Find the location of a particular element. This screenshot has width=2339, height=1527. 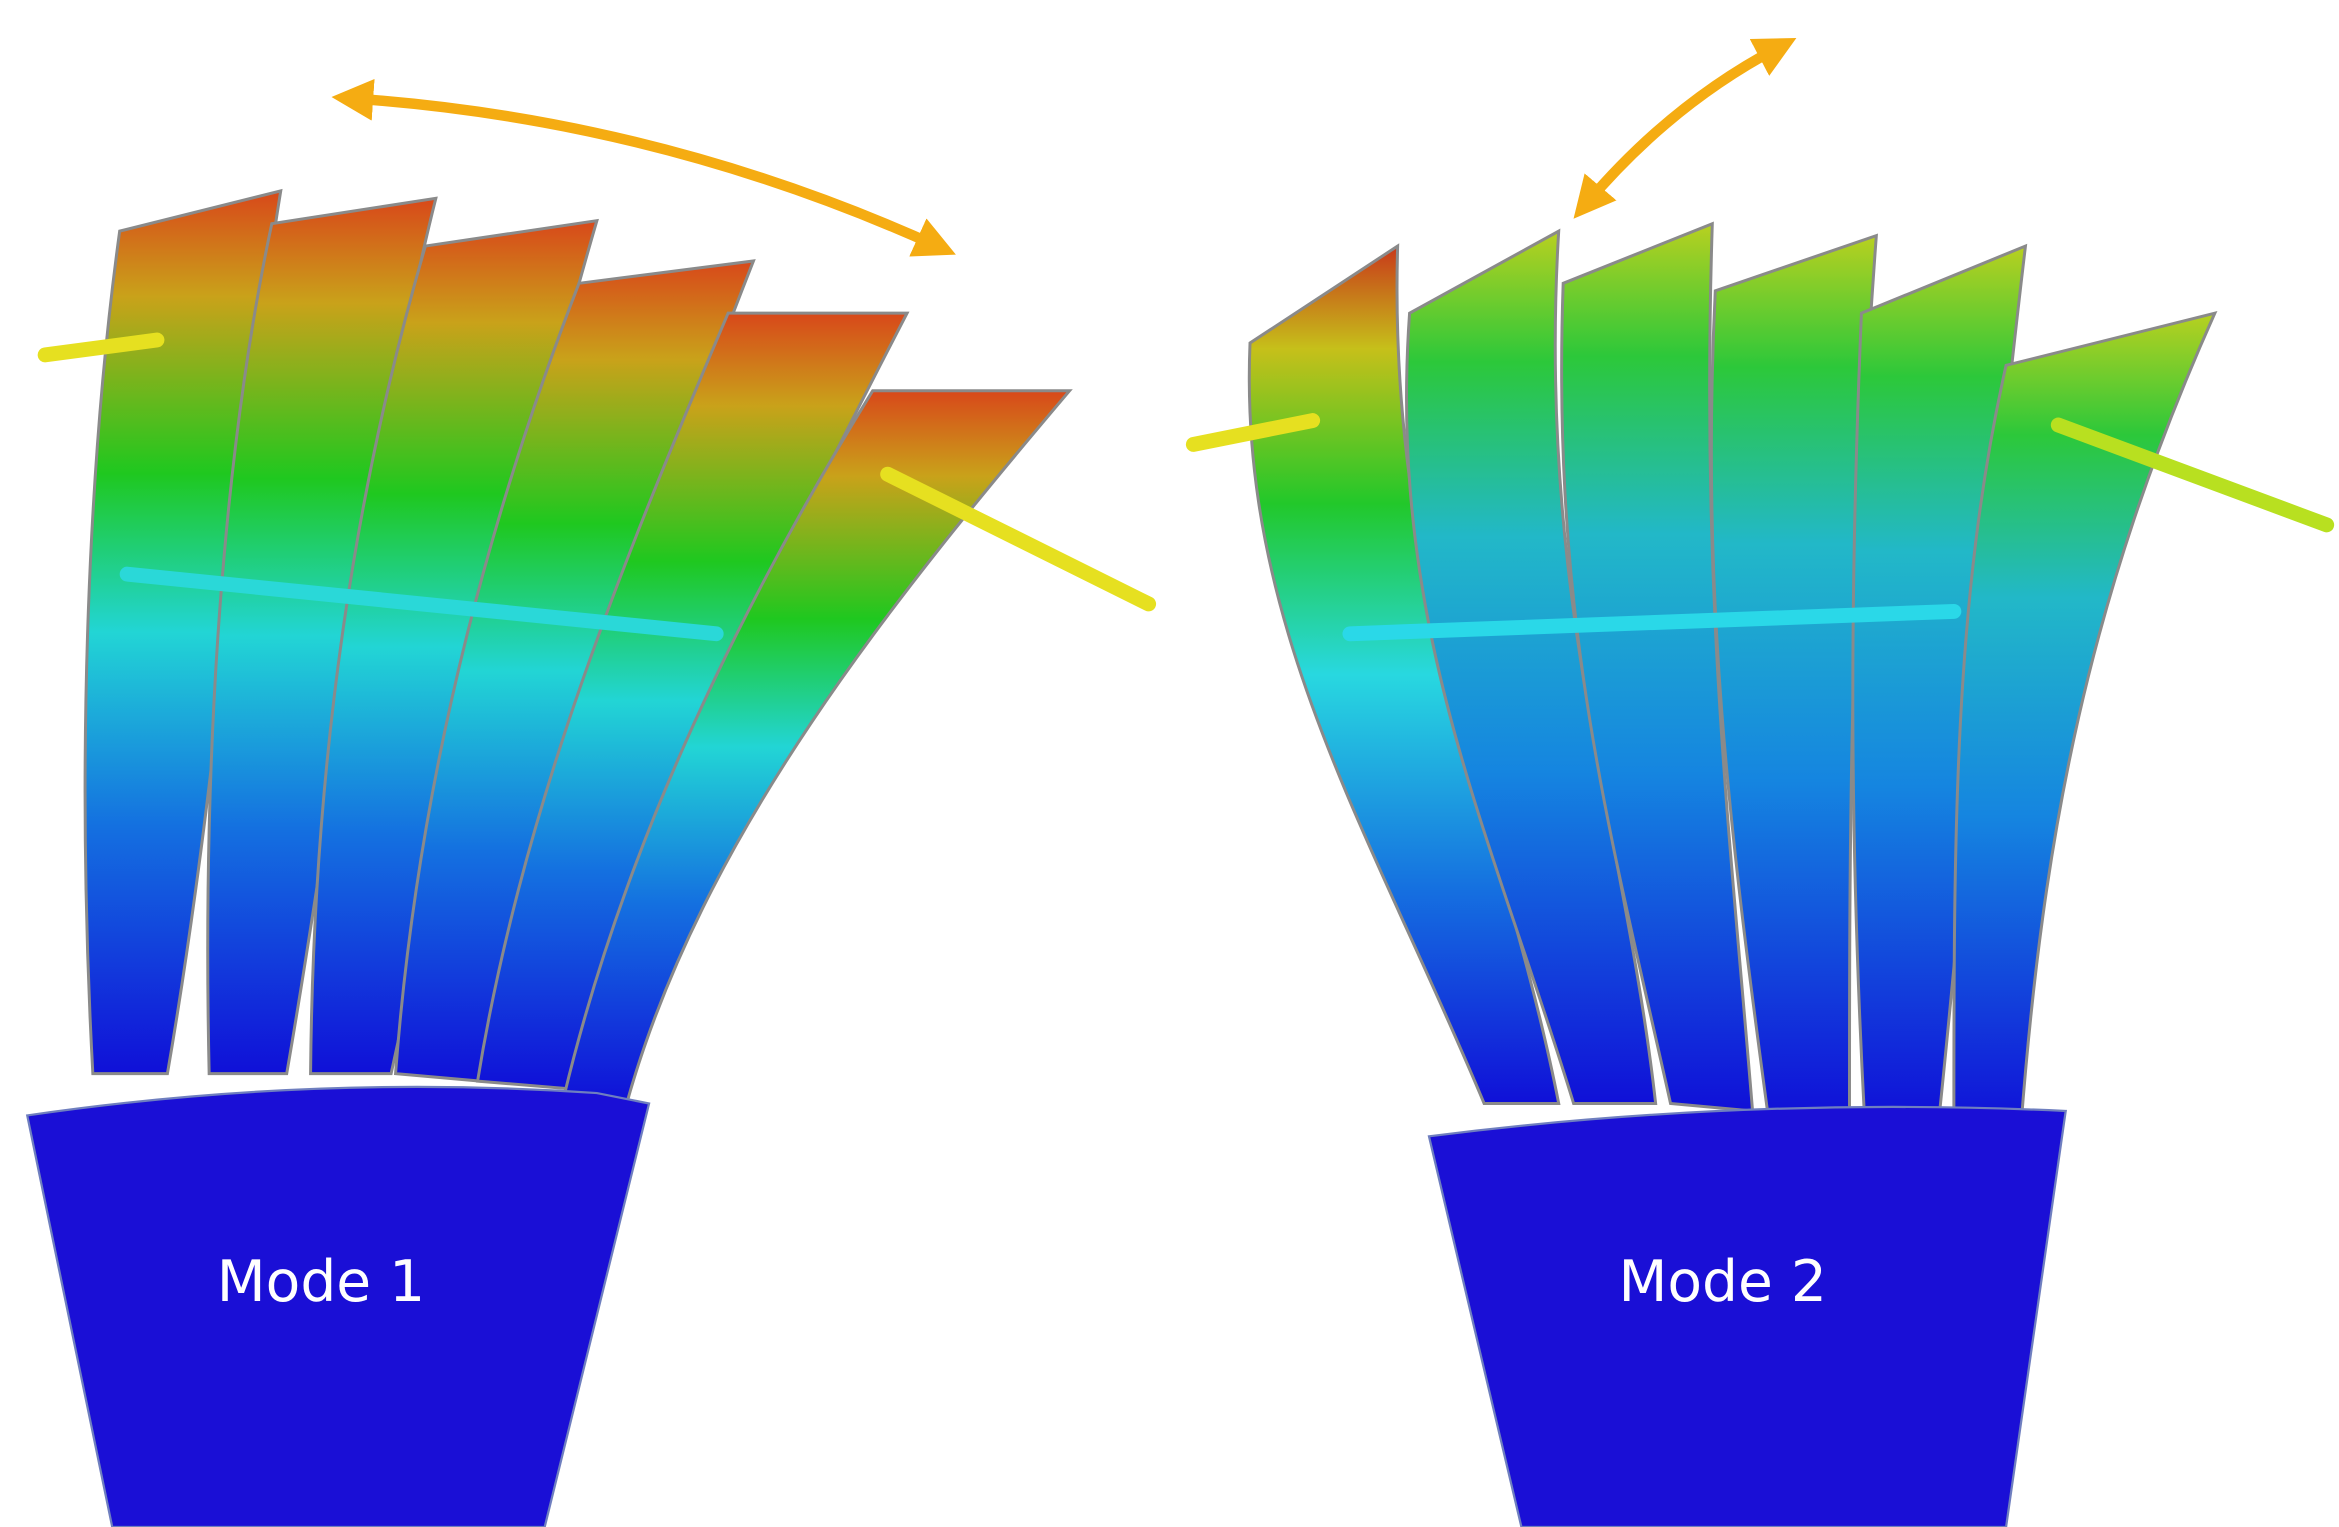

mode-label: Mode 1 is located at coordinates (321, 1282).